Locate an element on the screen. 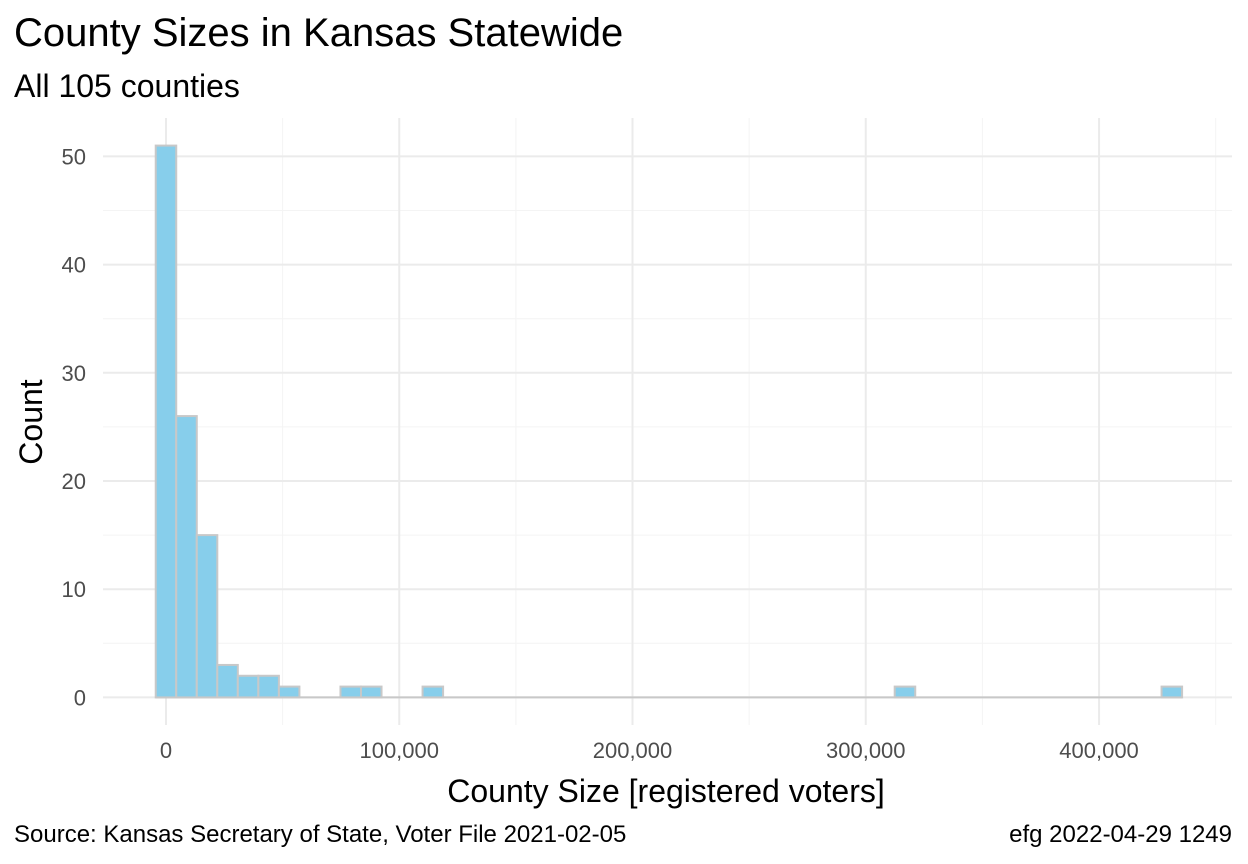 The width and height of the screenshot is (1248, 864). y-tick-label: 40 is located at coordinates (74, 265).